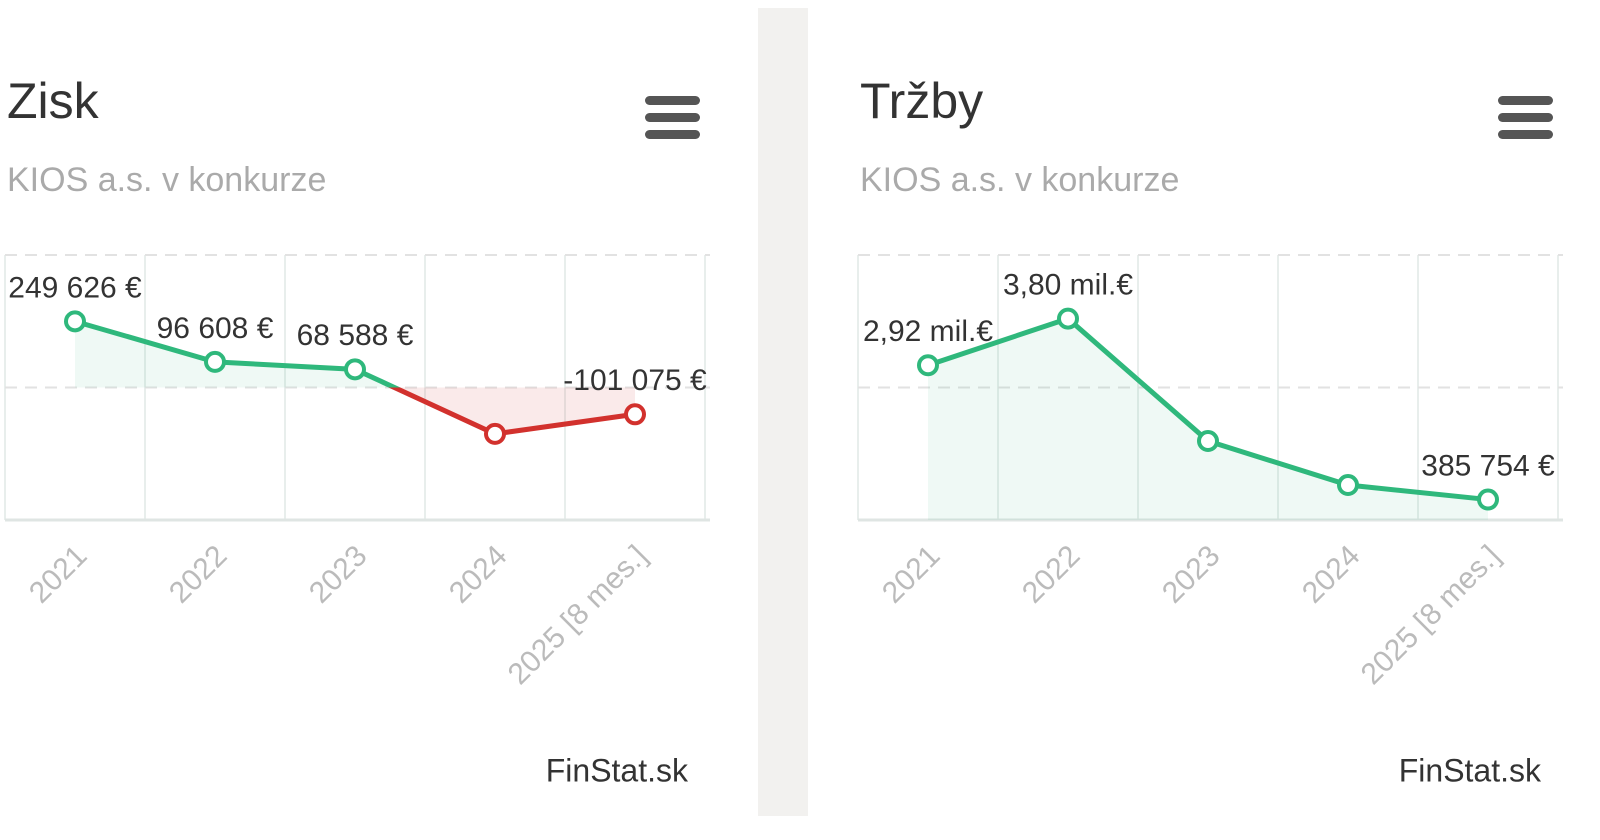 The width and height of the screenshot is (1600, 840). What do you see at coordinates (921, 101) in the screenshot?
I see `chart-title: Tržby` at bounding box center [921, 101].